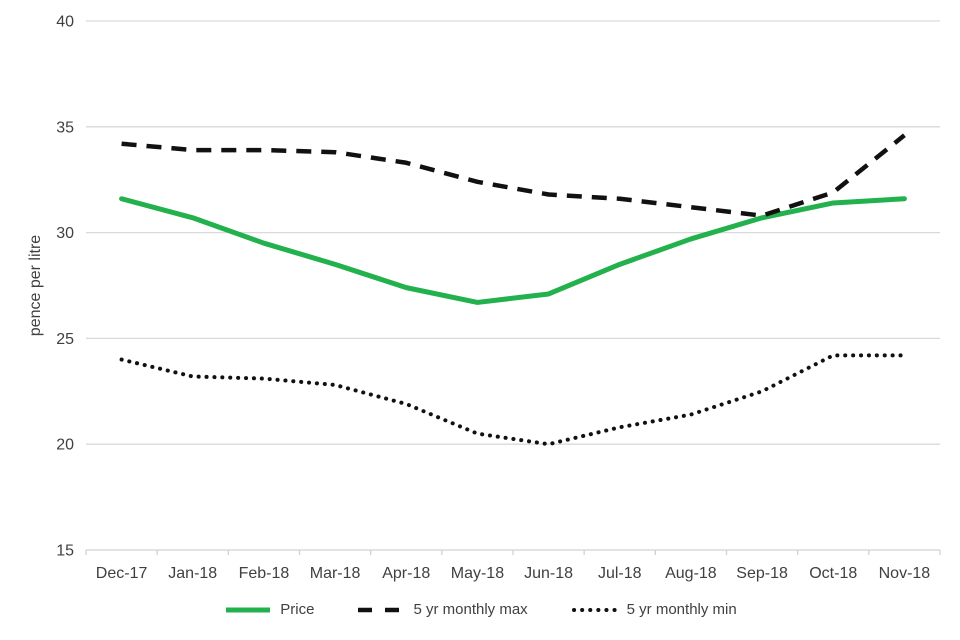 Image resolution: width=960 pixels, height=640 pixels. I want to click on x-tick-label: Apr-18, so click(406, 573).